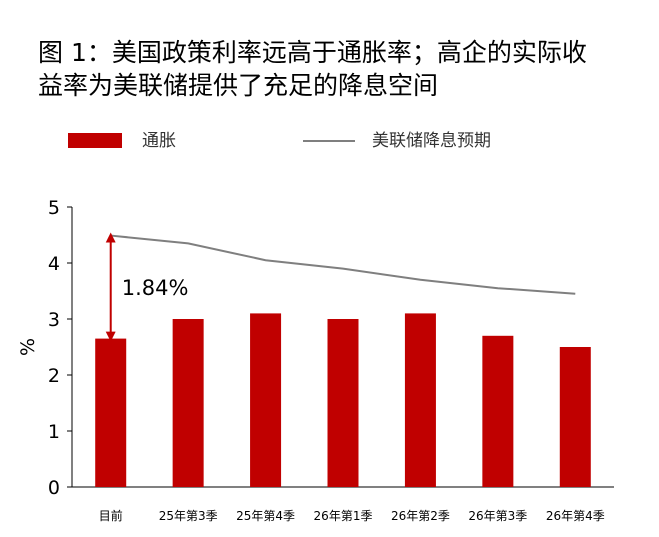 The width and height of the screenshot is (659, 537). Describe the element at coordinates (343, 69) in the screenshot. I see `chart-title: 图 1：美国政策利率远高于通胀率；高企的实际收 益率为美联储提供了充足的降息空间` at that location.